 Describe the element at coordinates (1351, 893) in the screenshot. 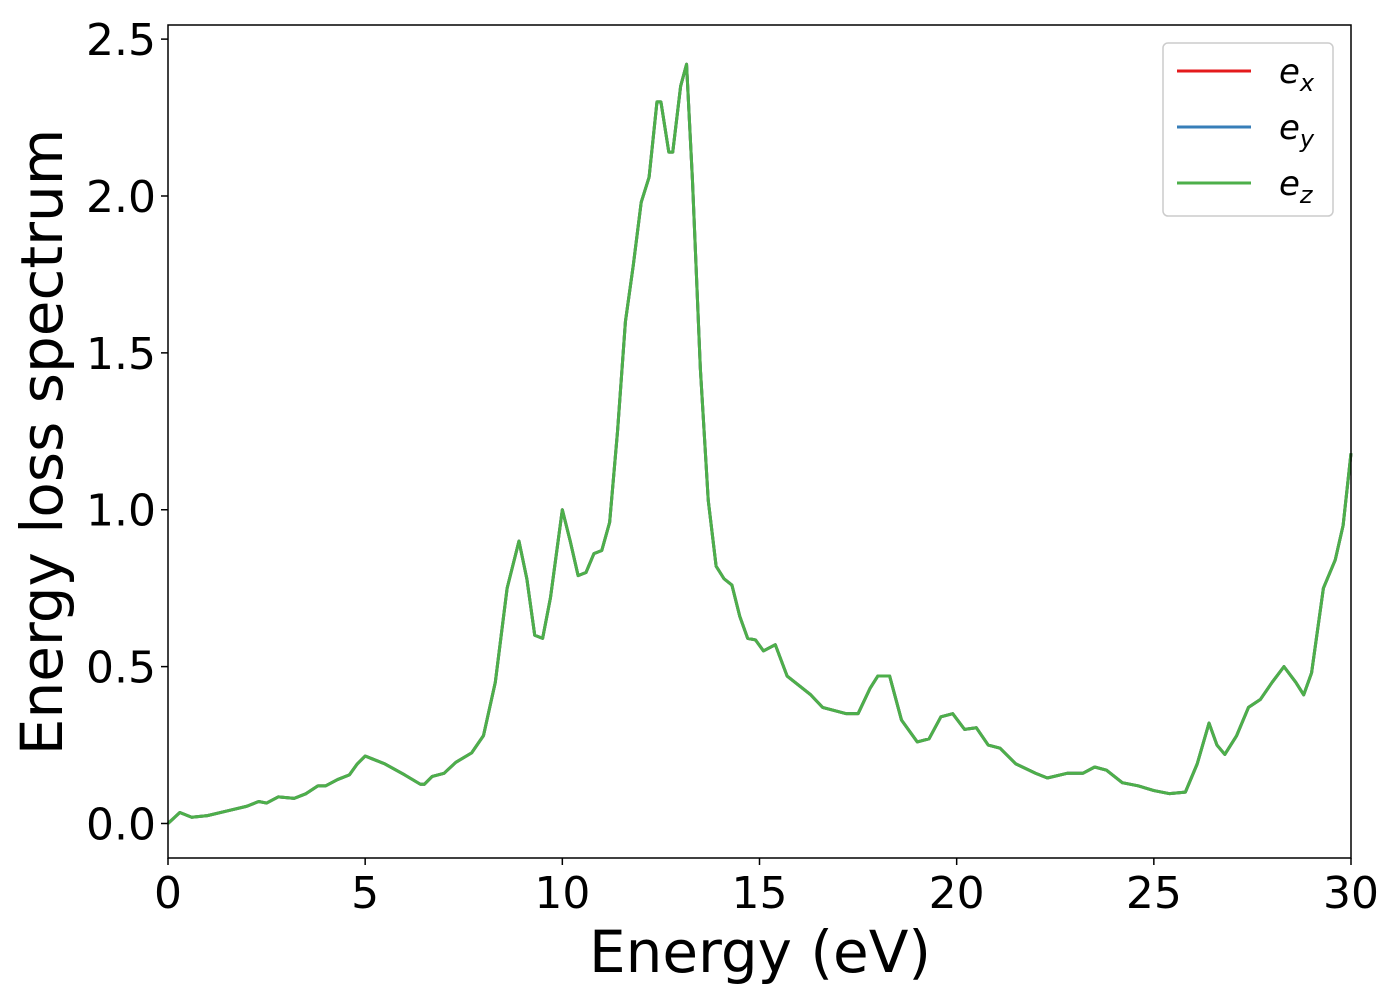

I see `x-tick-label: 30` at that location.